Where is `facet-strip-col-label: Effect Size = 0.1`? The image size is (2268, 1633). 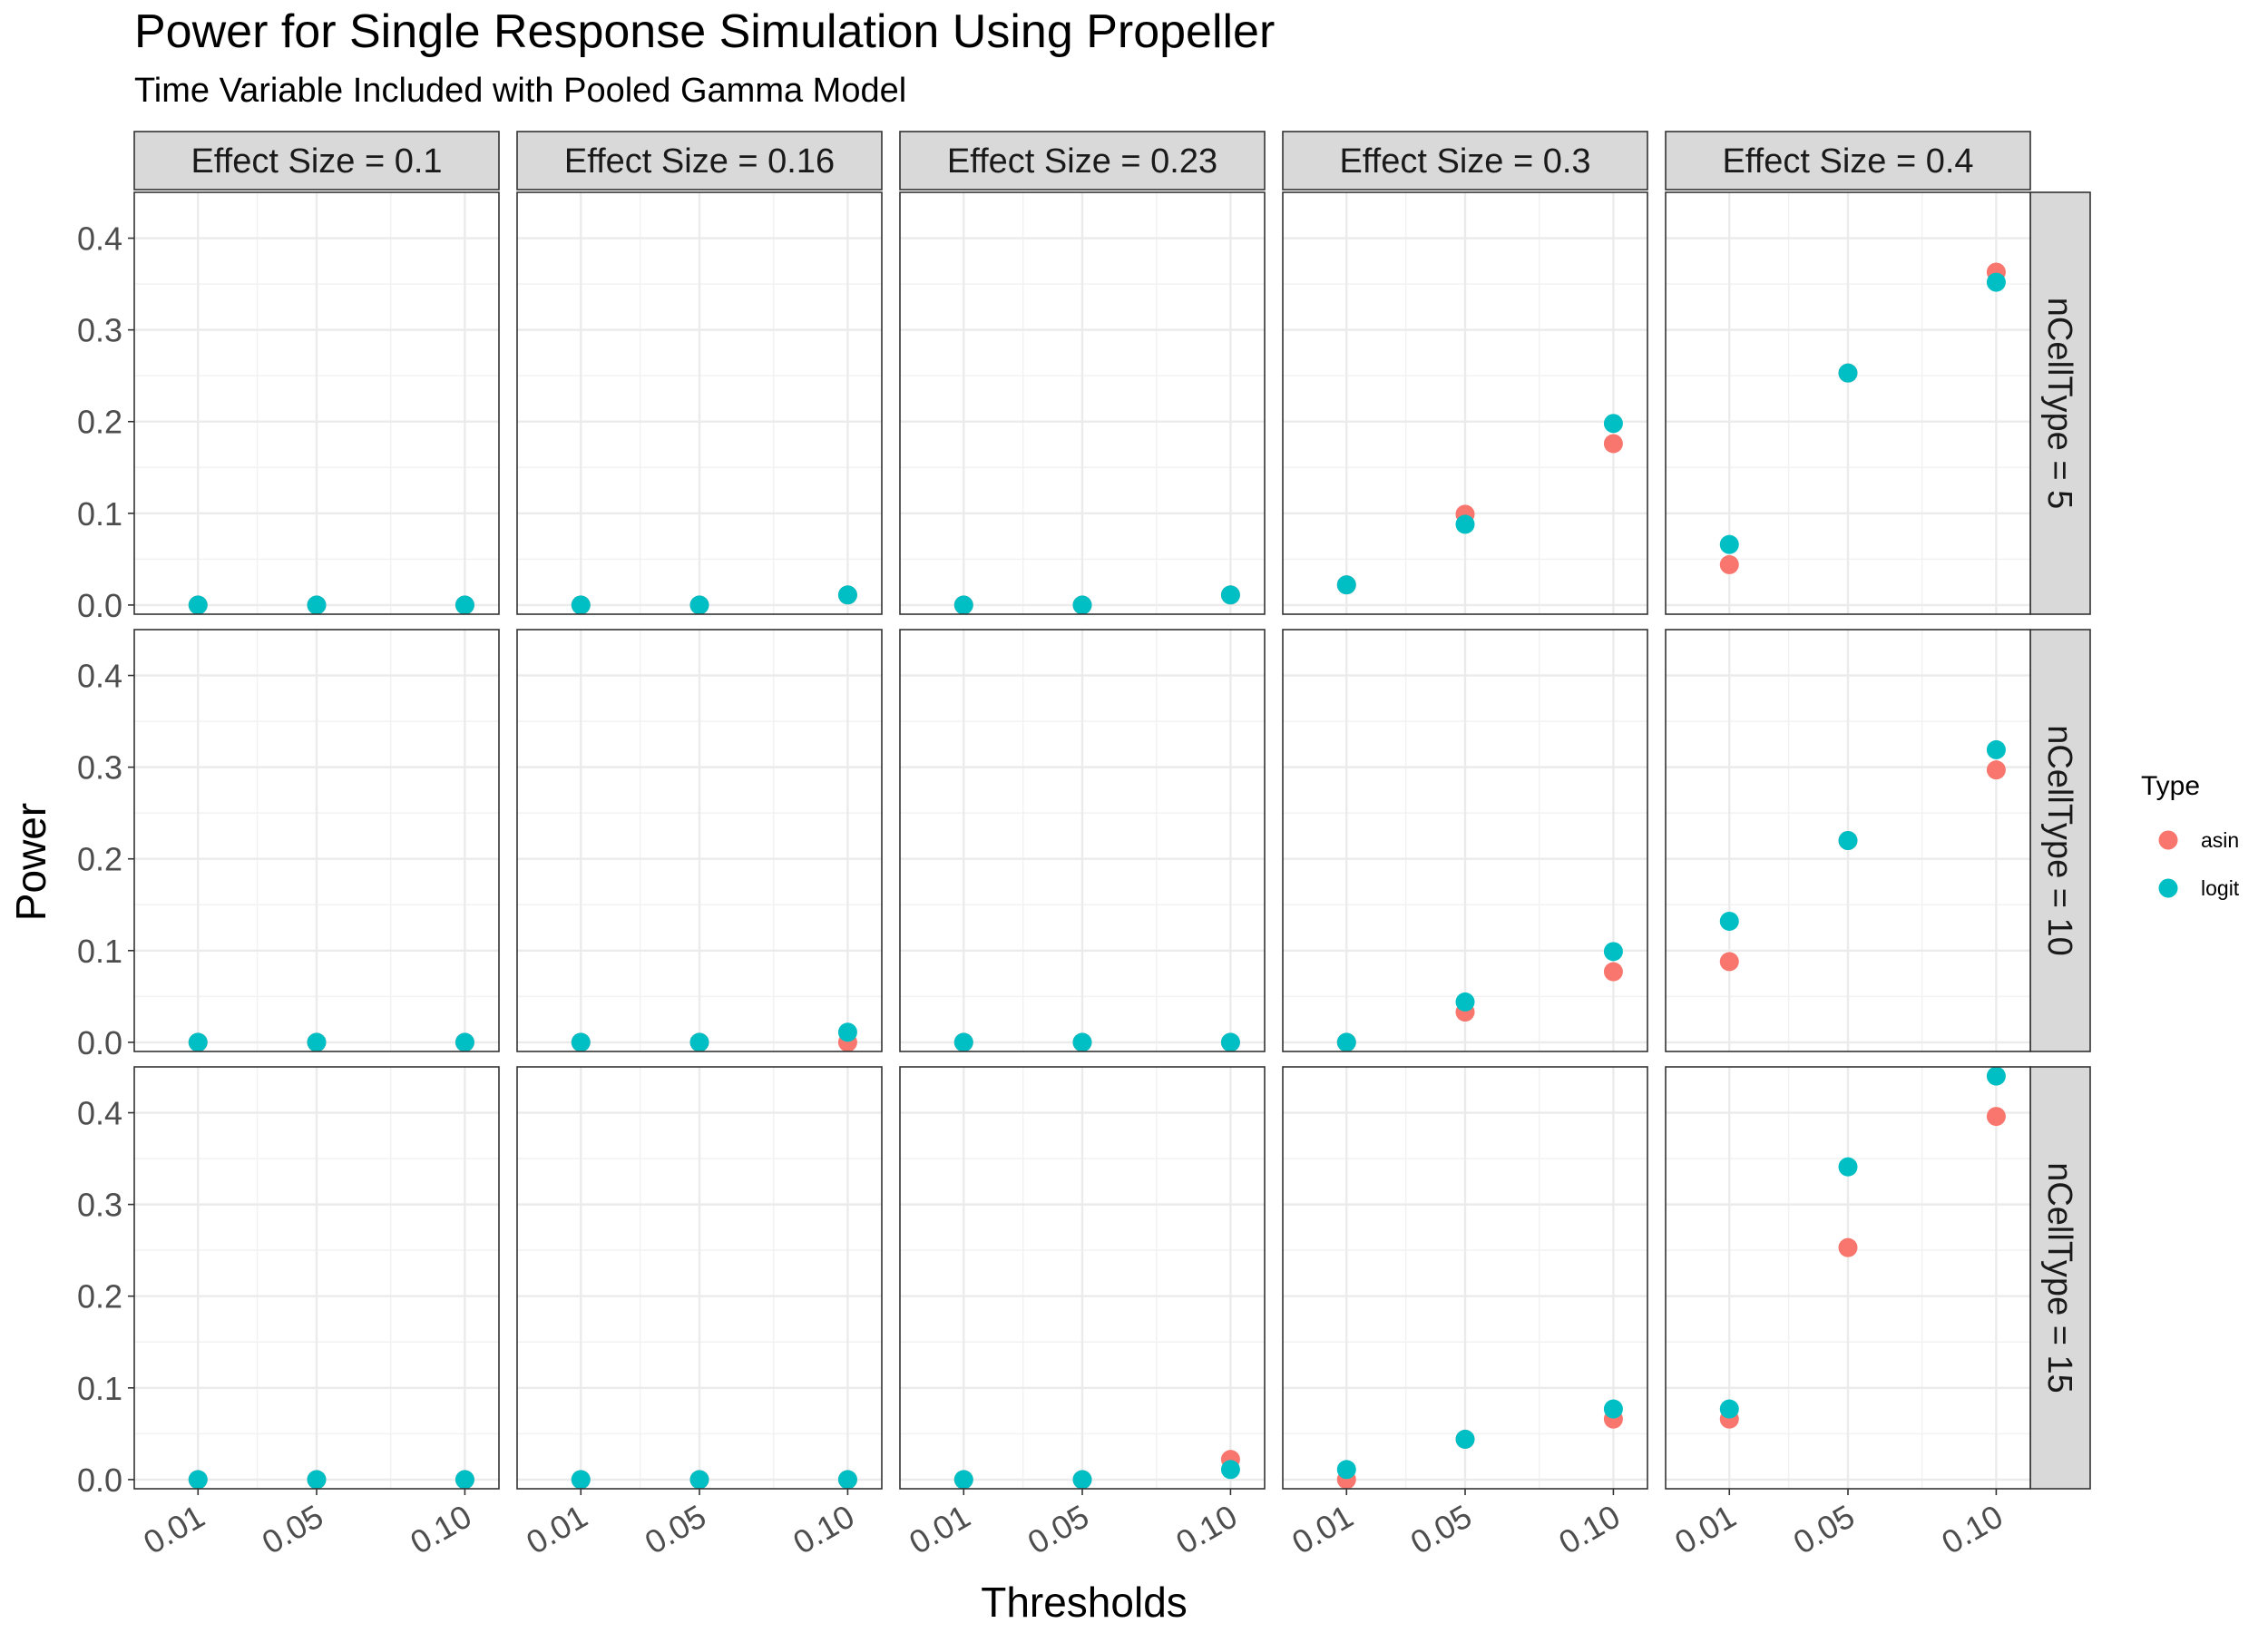
facet-strip-col-label: Effect Size = 0.1 is located at coordinates (317, 161).